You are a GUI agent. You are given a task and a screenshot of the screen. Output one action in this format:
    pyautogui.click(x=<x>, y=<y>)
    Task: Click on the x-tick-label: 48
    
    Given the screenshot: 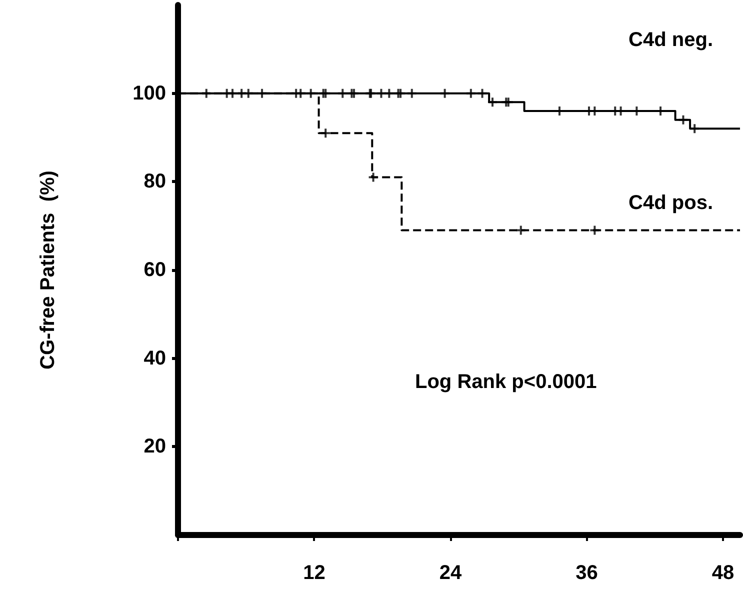 What is the action you would take?
    pyautogui.click(x=723, y=573)
    